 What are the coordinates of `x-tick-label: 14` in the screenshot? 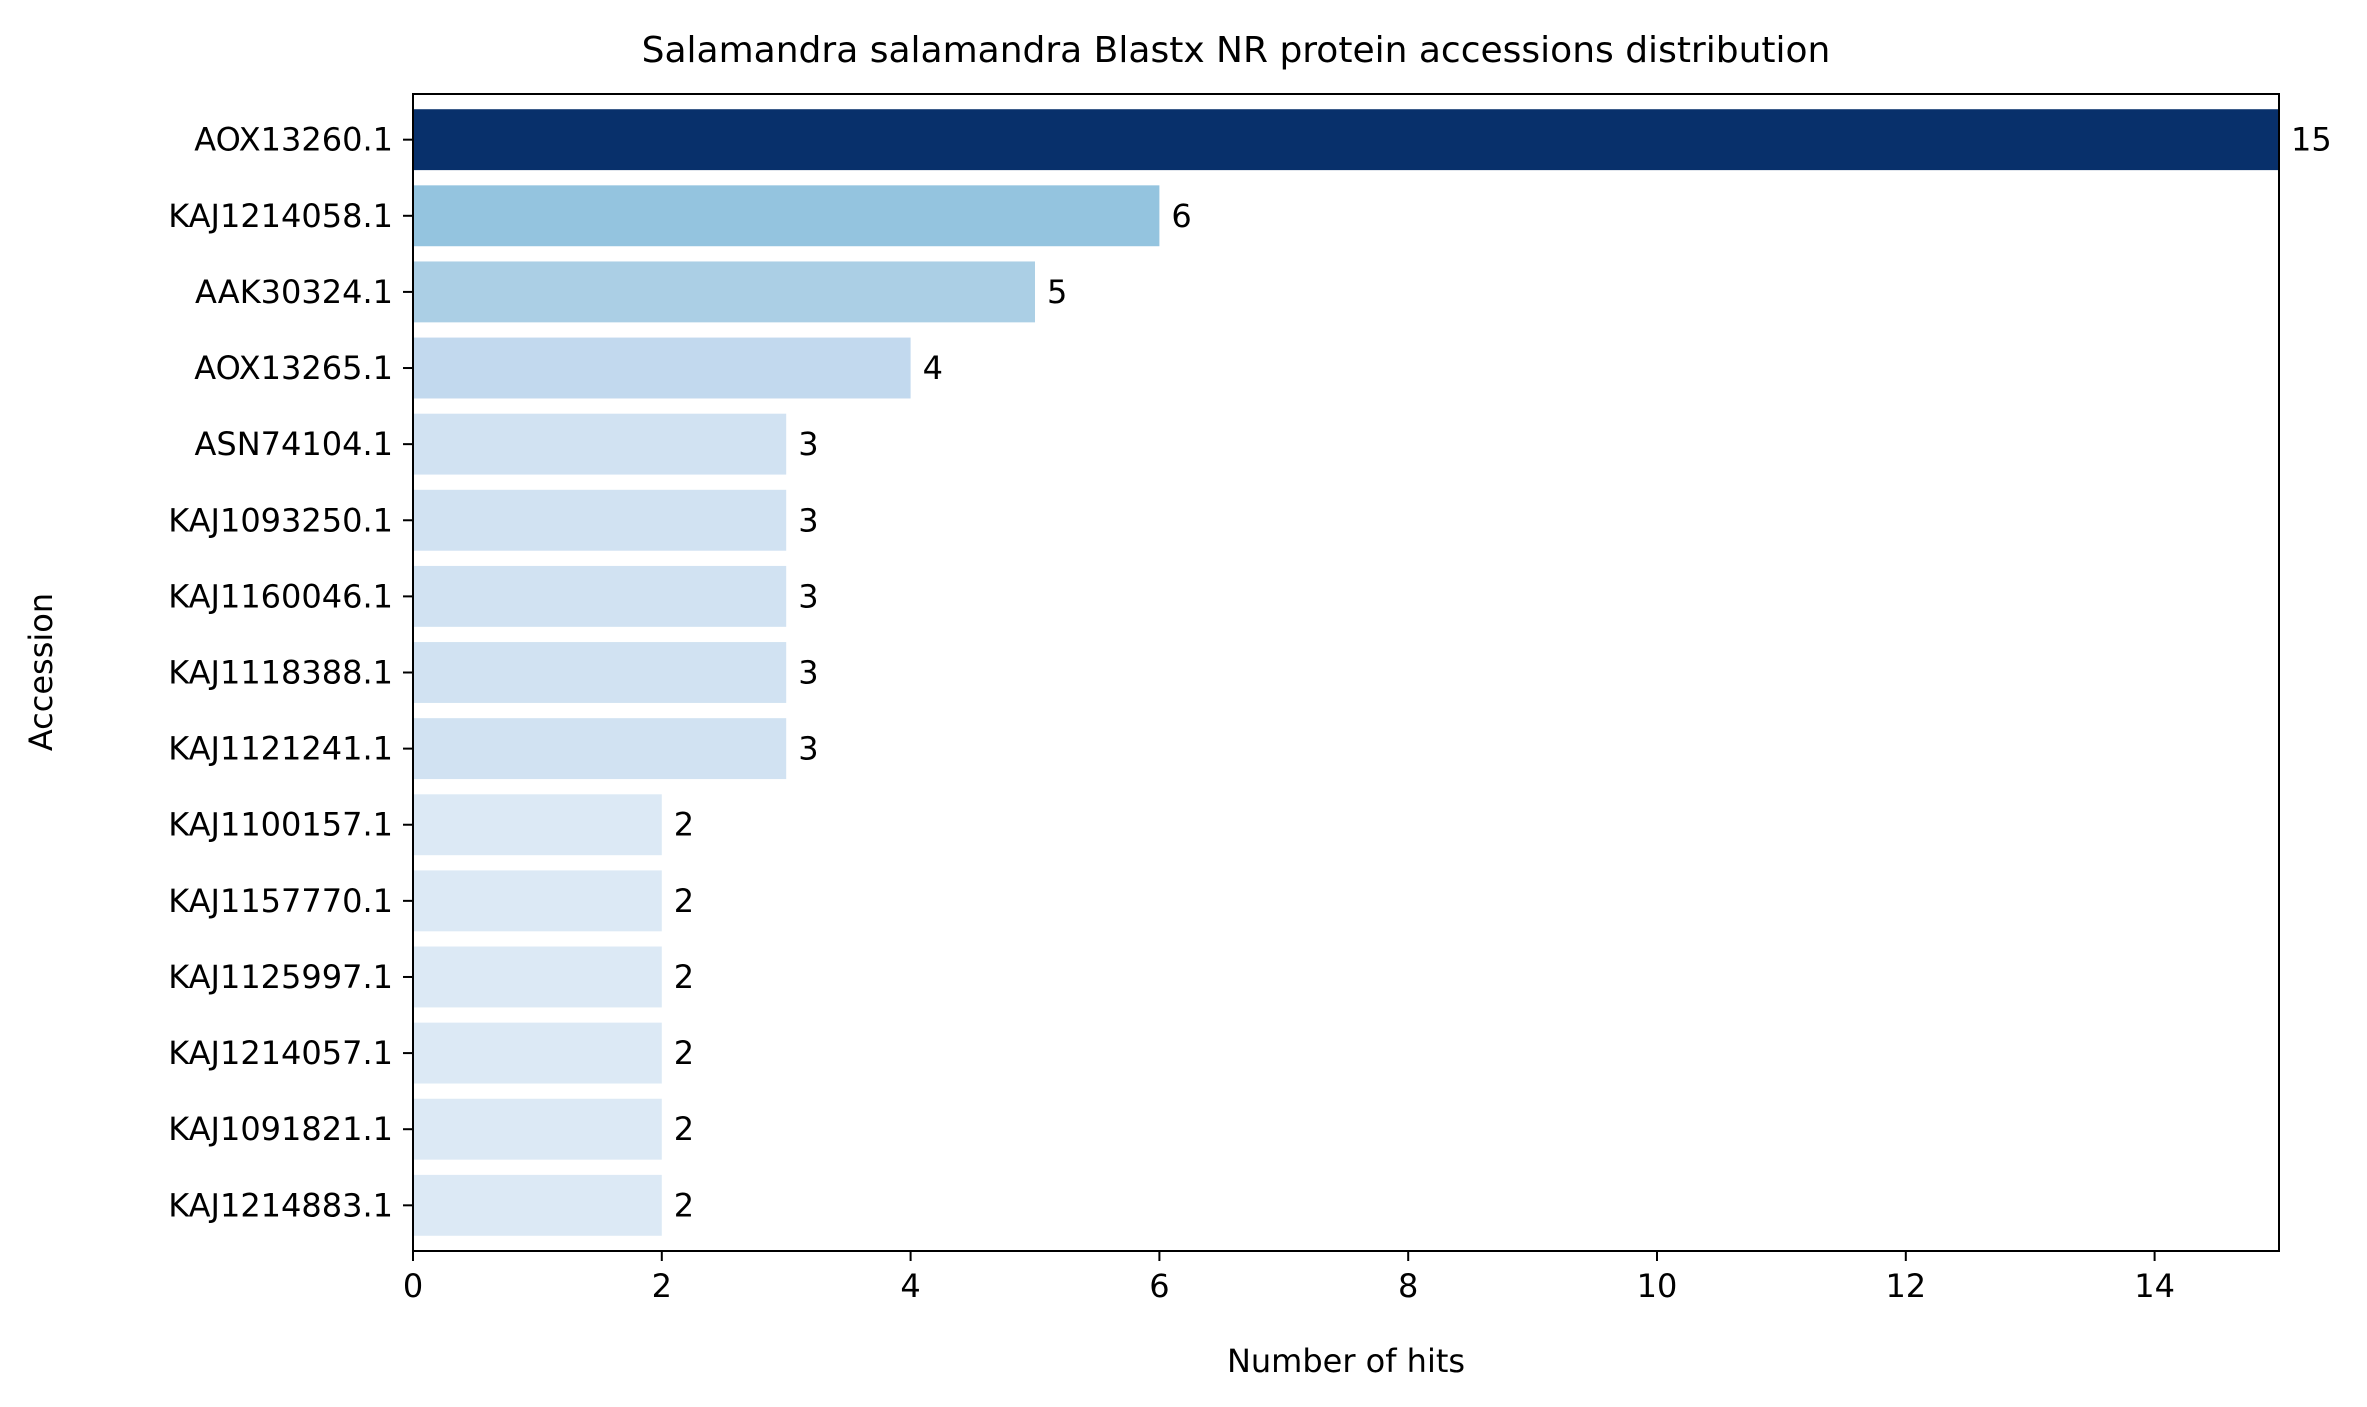 It's located at (2154, 1286).